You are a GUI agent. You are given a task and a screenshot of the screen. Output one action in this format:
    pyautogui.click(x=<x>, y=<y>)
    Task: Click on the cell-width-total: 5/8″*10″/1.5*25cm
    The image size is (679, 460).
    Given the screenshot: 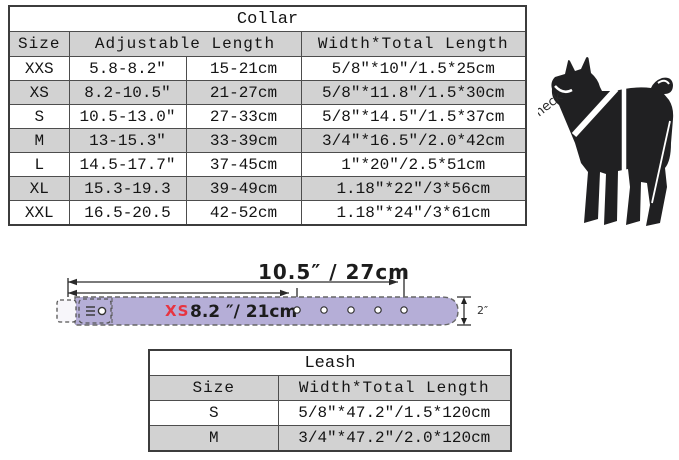 What is the action you would take?
    pyautogui.click(x=413, y=68)
    